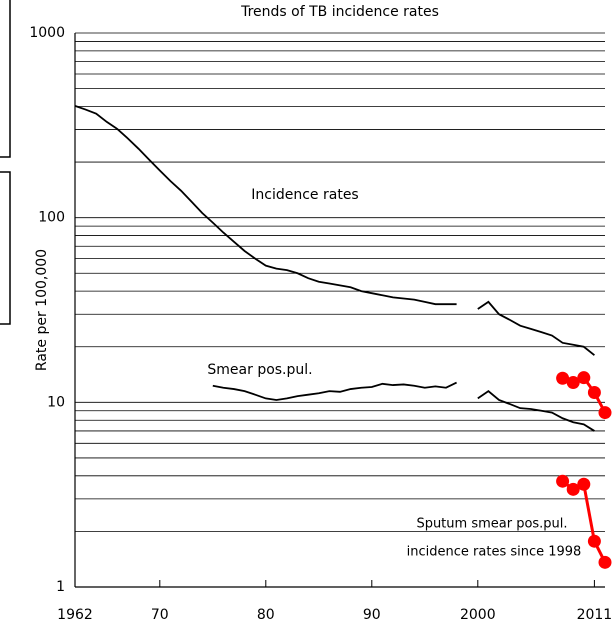 The image size is (614, 625). Describe the element at coordinates (304, 195) in the screenshot. I see `annotation: Incidence rates` at that location.